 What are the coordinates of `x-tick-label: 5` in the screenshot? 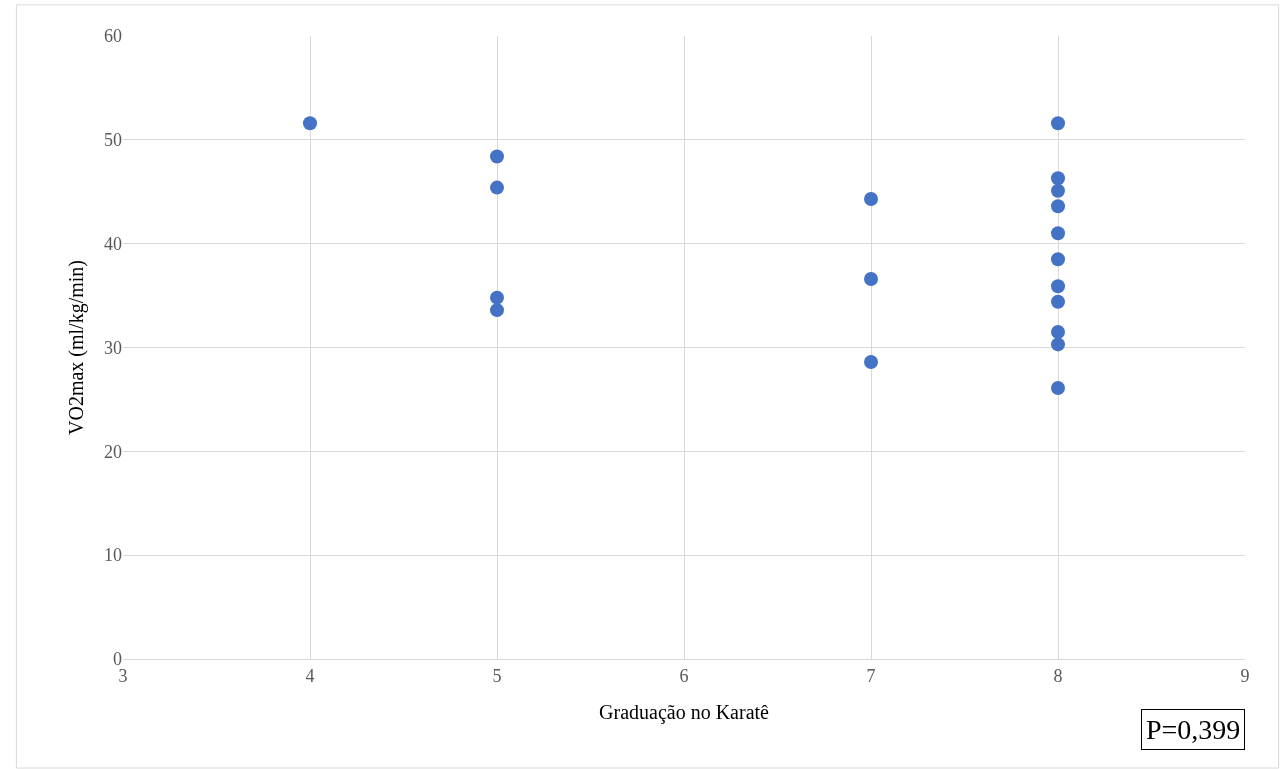 It's located at (497, 675).